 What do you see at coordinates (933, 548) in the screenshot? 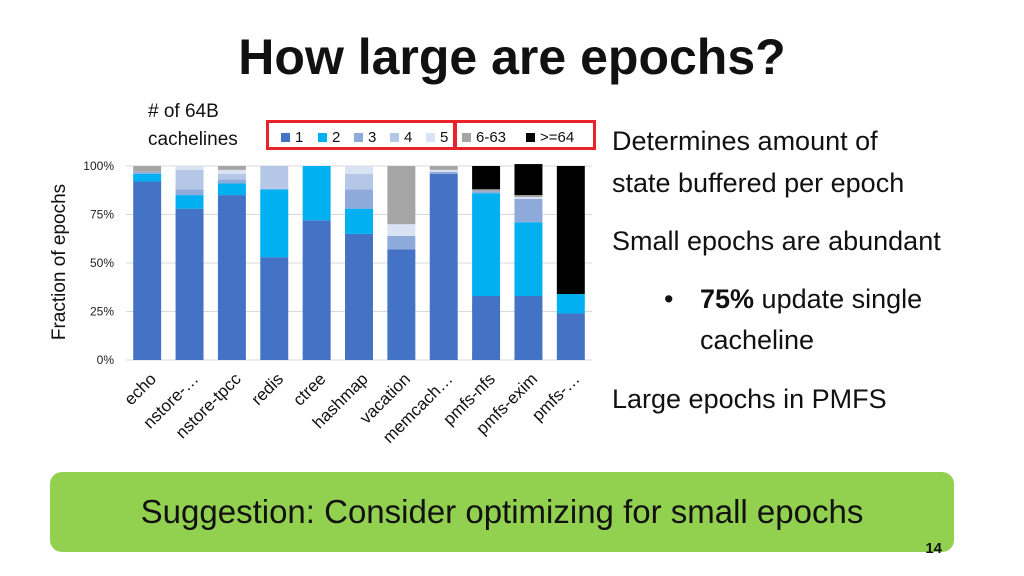
I see `page-number: 14` at bounding box center [933, 548].